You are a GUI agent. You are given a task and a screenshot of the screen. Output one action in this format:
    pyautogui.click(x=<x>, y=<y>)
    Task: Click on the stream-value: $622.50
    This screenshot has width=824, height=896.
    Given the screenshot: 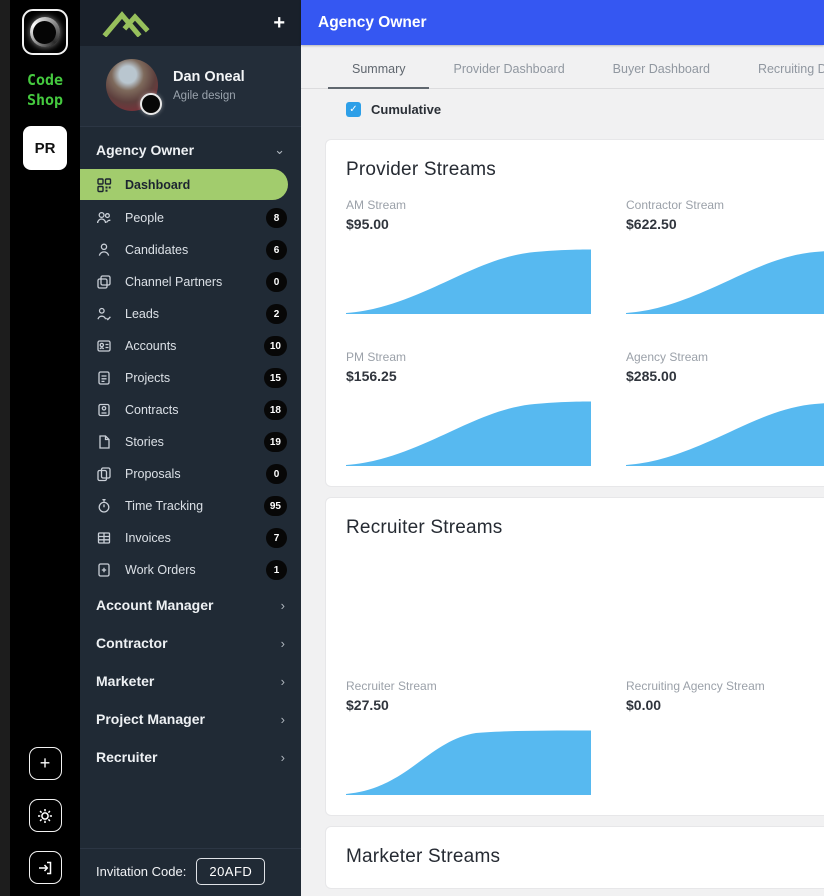 What is the action you would take?
    pyautogui.click(x=651, y=224)
    